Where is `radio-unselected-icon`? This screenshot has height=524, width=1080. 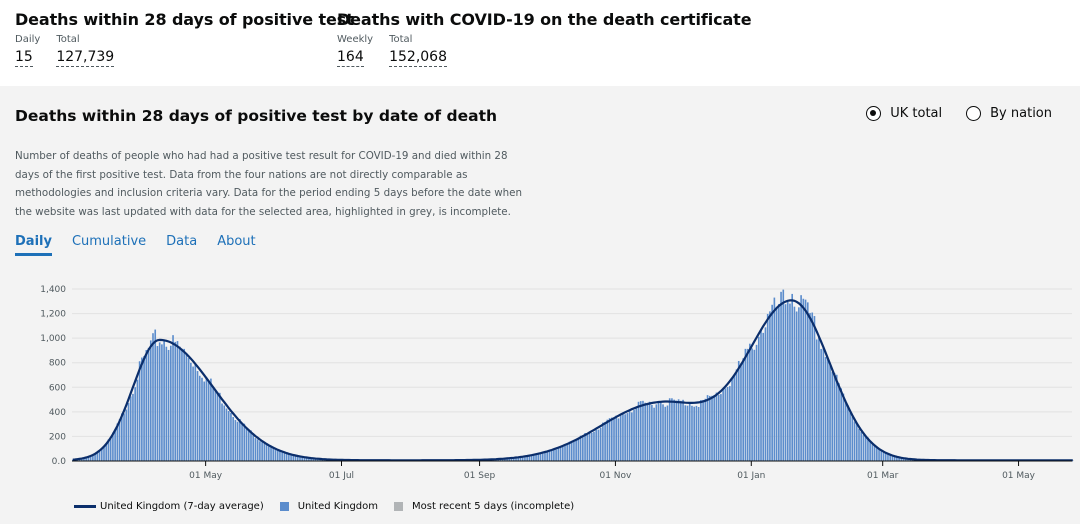
radio-unselected-icon is located at coordinates (974, 113).